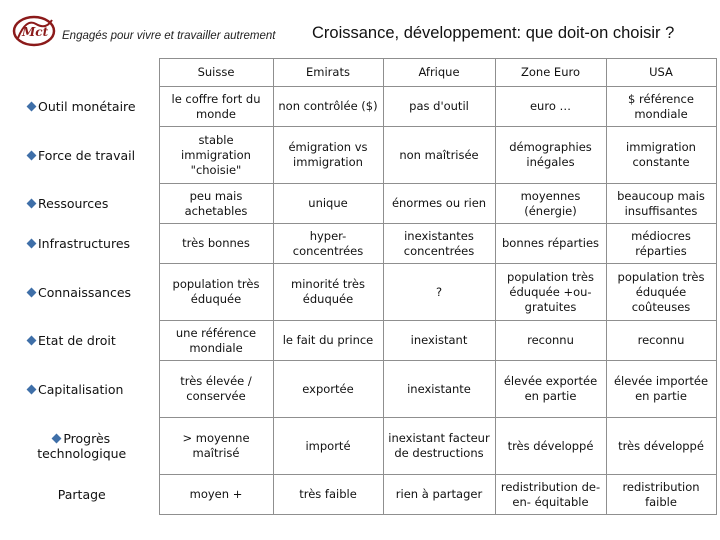  Describe the element at coordinates (82, 155) in the screenshot. I see `row-label: Force de travail` at that location.